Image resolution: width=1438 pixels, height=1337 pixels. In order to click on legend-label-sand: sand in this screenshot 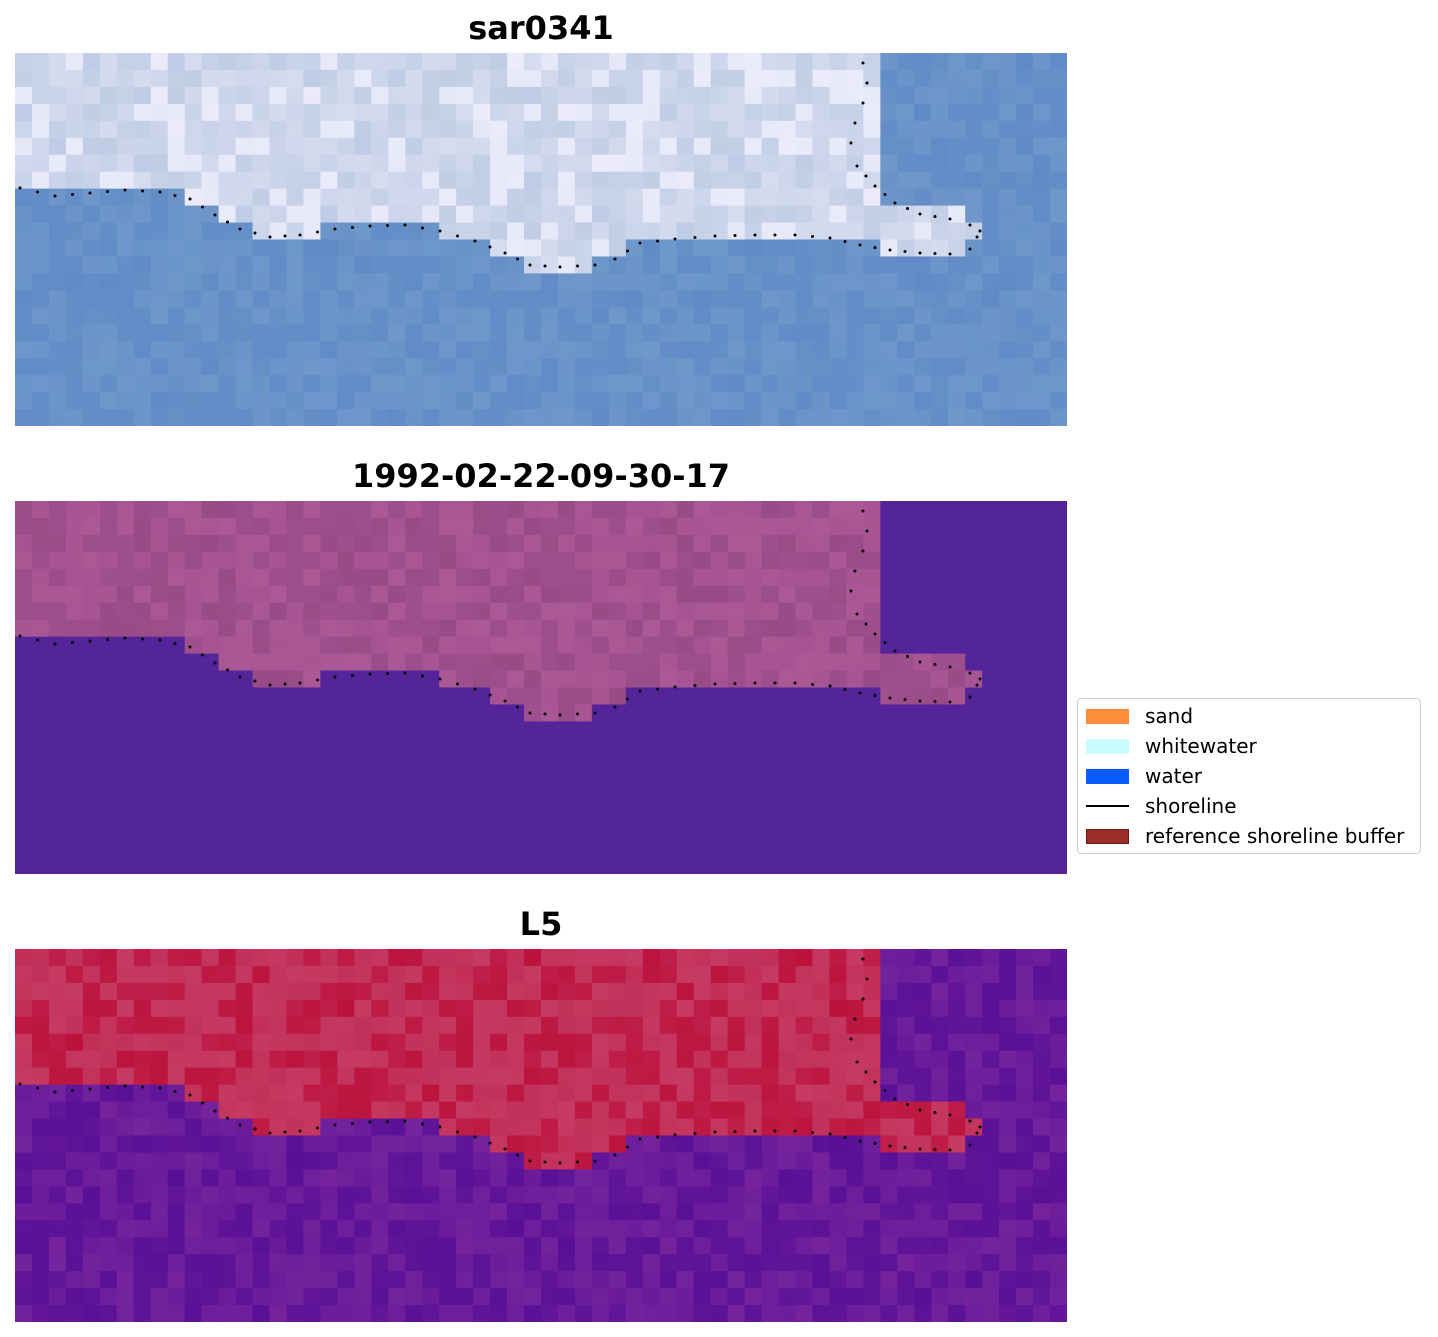, I will do `click(1169, 716)`.